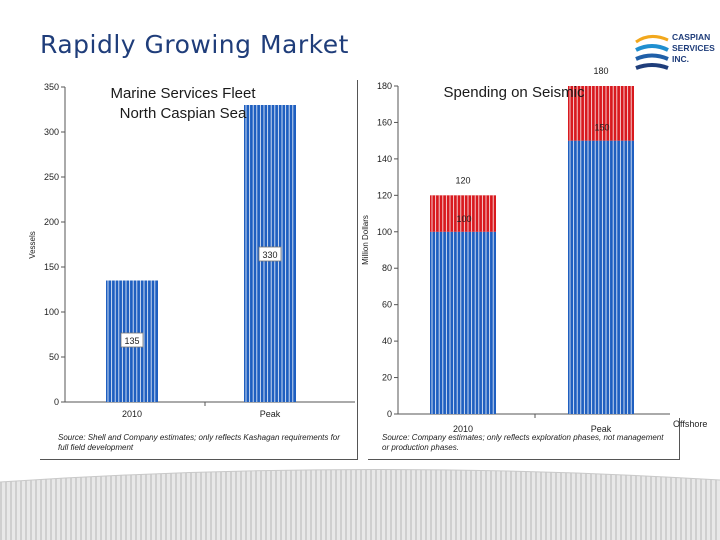 Image resolution: width=720 pixels, height=540 pixels. I want to click on fleet-chart-title-line1: Marine Services Fleet, so click(183, 93).